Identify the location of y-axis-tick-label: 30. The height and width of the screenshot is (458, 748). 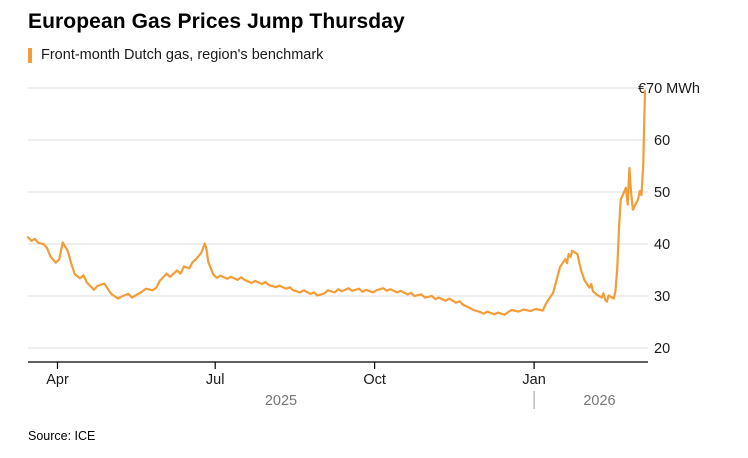
(662, 297).